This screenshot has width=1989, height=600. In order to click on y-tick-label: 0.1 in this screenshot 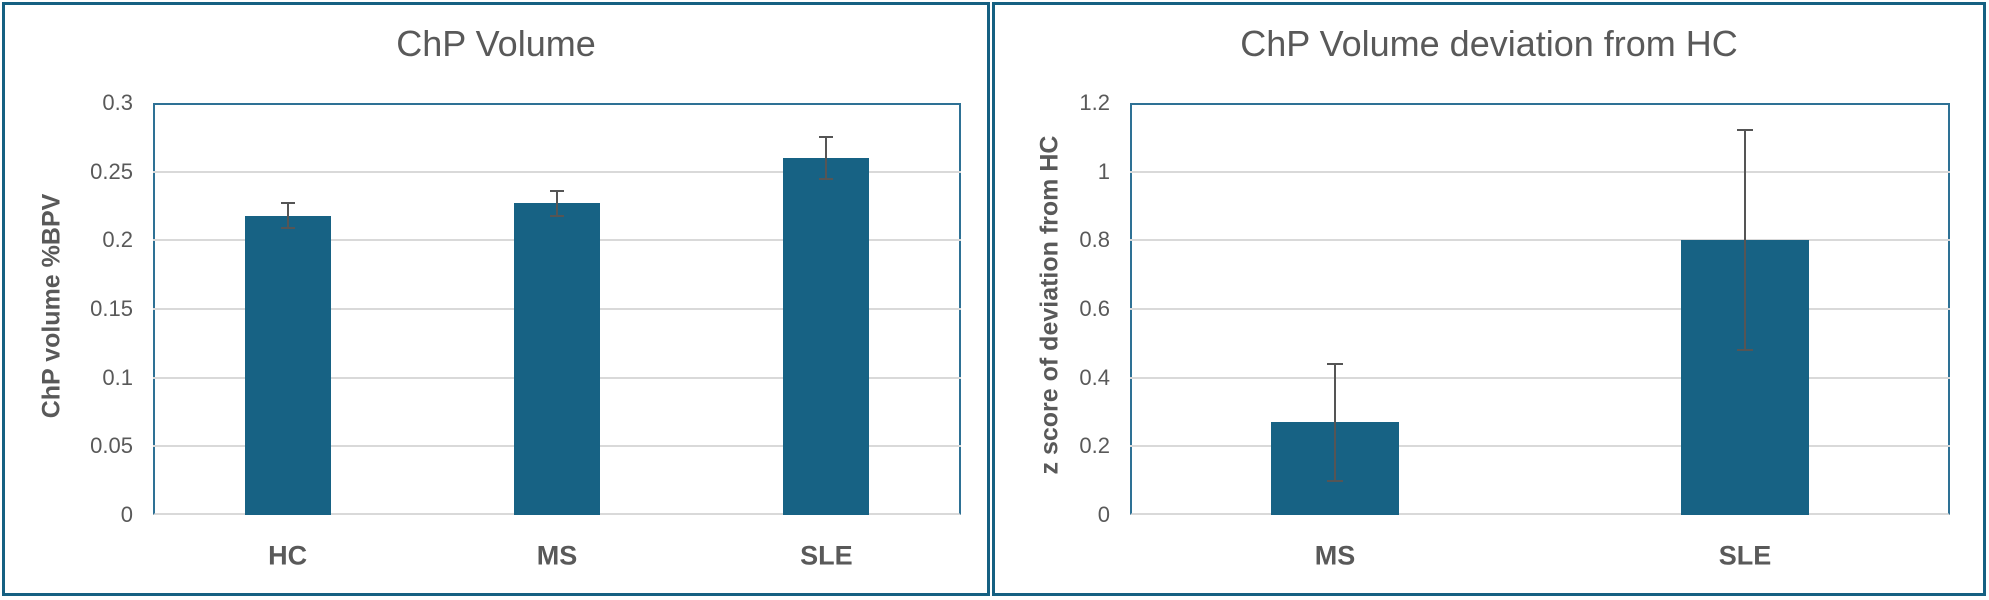, I will do `click(117, 377)`.